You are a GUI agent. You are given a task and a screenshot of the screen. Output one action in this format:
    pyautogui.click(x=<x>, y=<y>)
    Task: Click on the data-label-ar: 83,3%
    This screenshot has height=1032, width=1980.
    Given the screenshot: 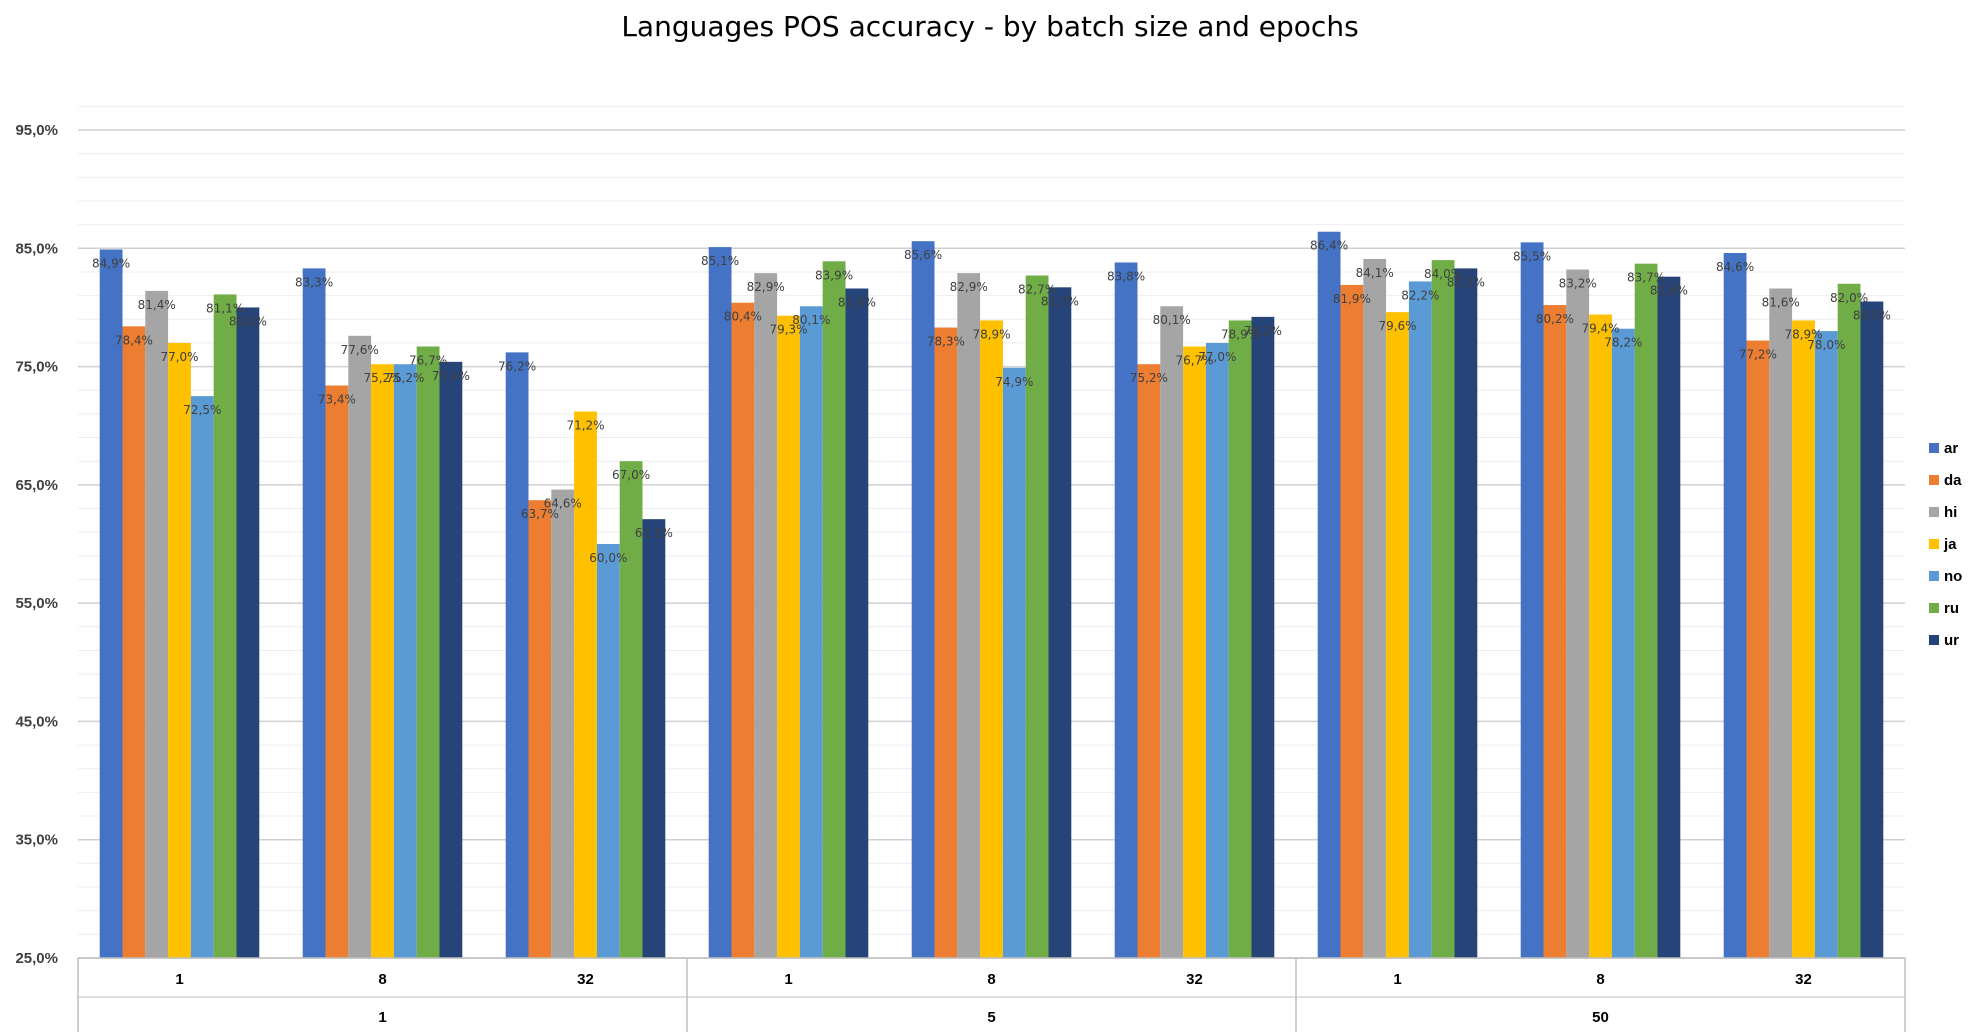 What is the action you would take?
    pyautogui.click(x=314, y=282)
    